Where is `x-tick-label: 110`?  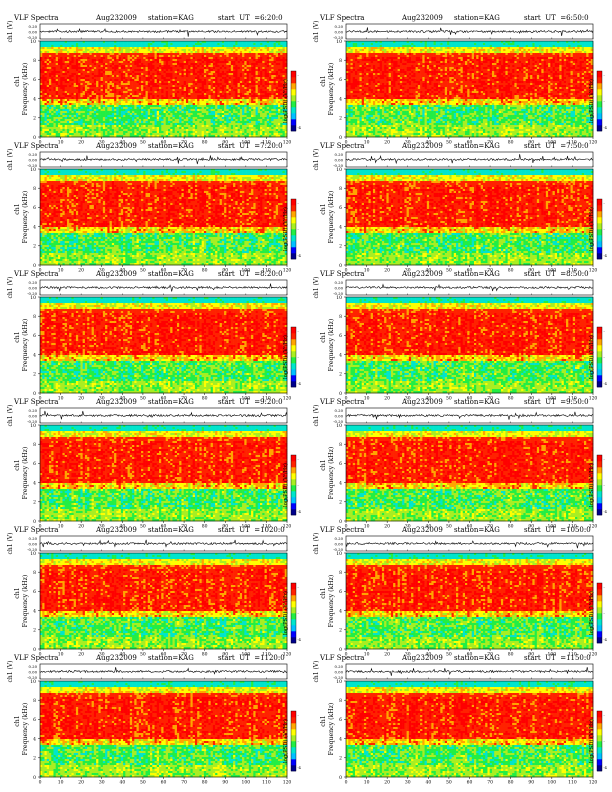 x-tick-label: 110 is located at coordinates (572, 782).